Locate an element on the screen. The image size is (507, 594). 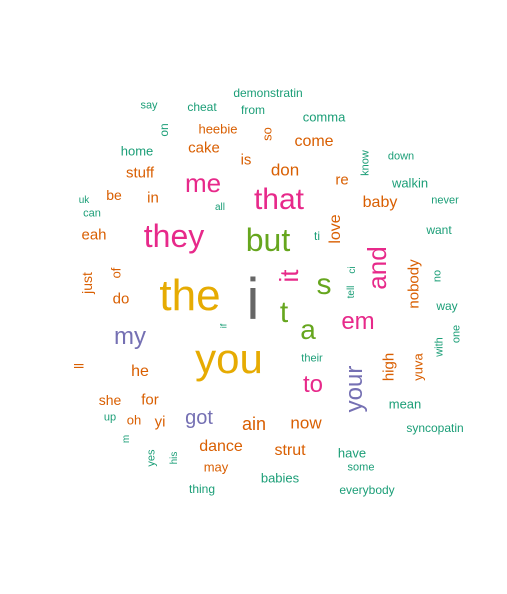
word-their: their is located at coordinates (312, 358).